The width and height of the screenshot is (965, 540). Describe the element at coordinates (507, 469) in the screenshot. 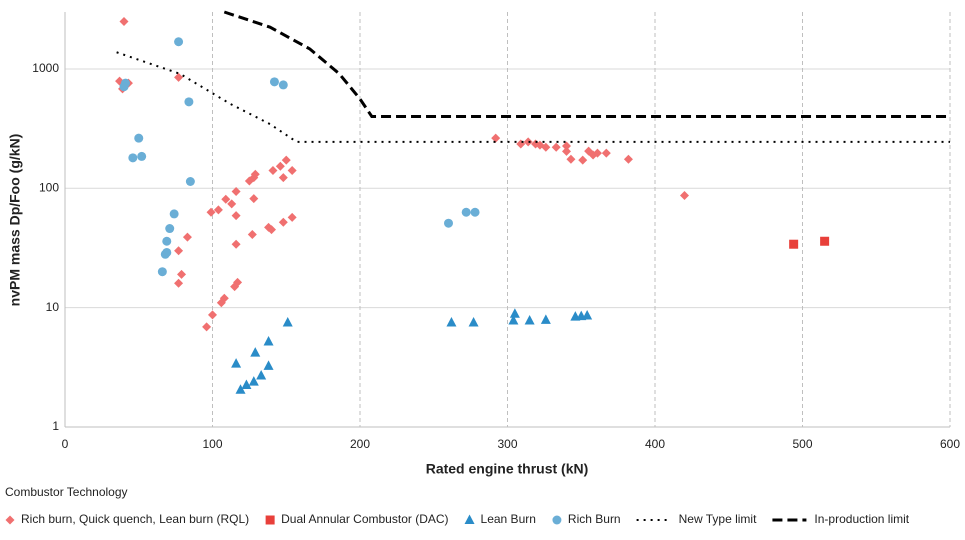

I see `x-axis-title: Rated engine thrust (kN)` at that location.